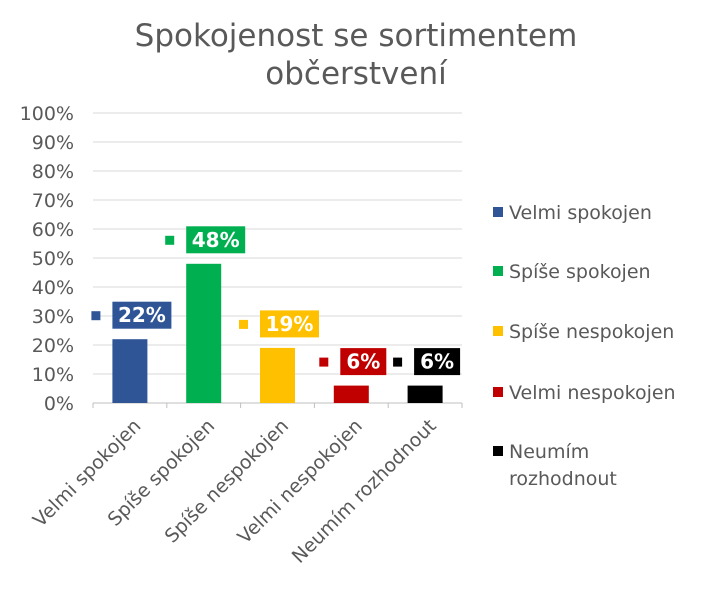 This screenshot has width=712, height=598. What do you see at coordinates (227, 481) in the screenshot?
I see `x-category-label: Spíše nespokojen` at bounding box center [227, 481].